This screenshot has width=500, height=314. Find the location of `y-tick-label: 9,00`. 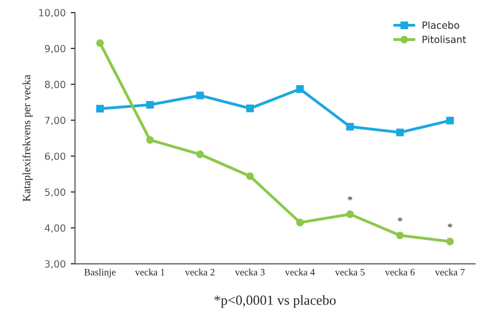

y-tick-label: 9,00 is located at coordinates (55, 49).